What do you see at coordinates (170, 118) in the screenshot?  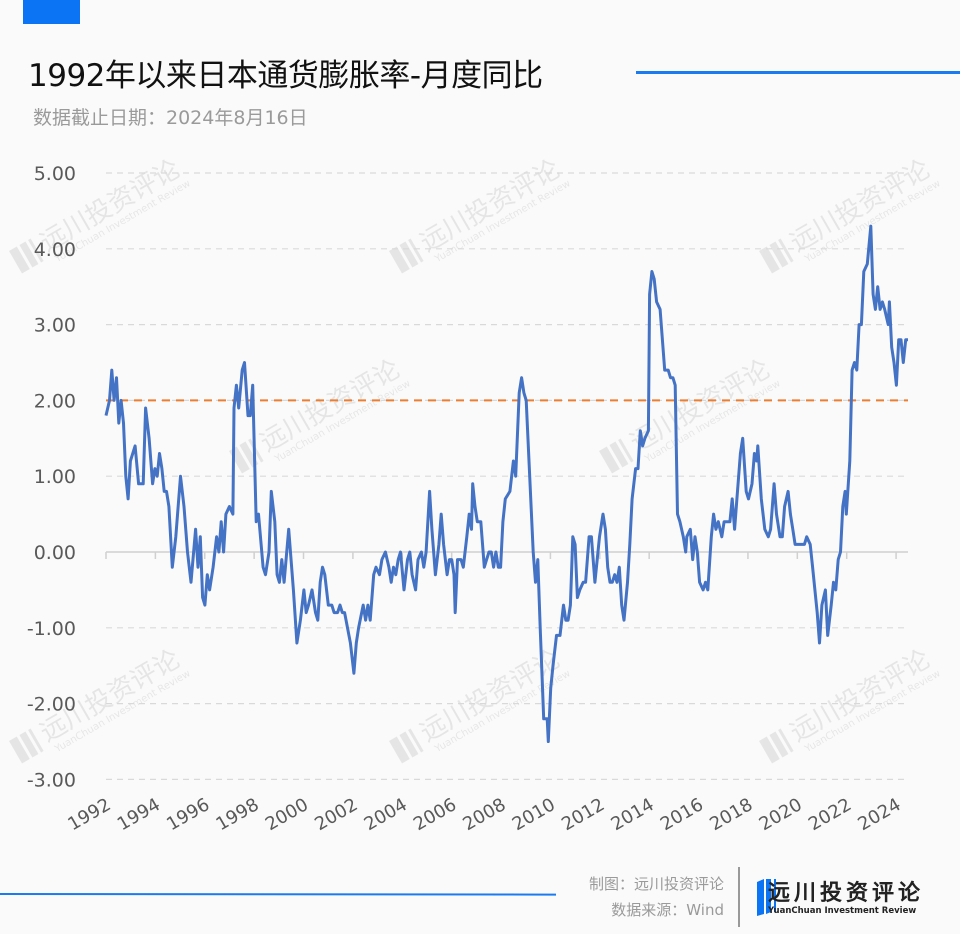 I see `data-cutoff-date: 数据截止日期：2024年8月16日` at bounding box center [170, 118].